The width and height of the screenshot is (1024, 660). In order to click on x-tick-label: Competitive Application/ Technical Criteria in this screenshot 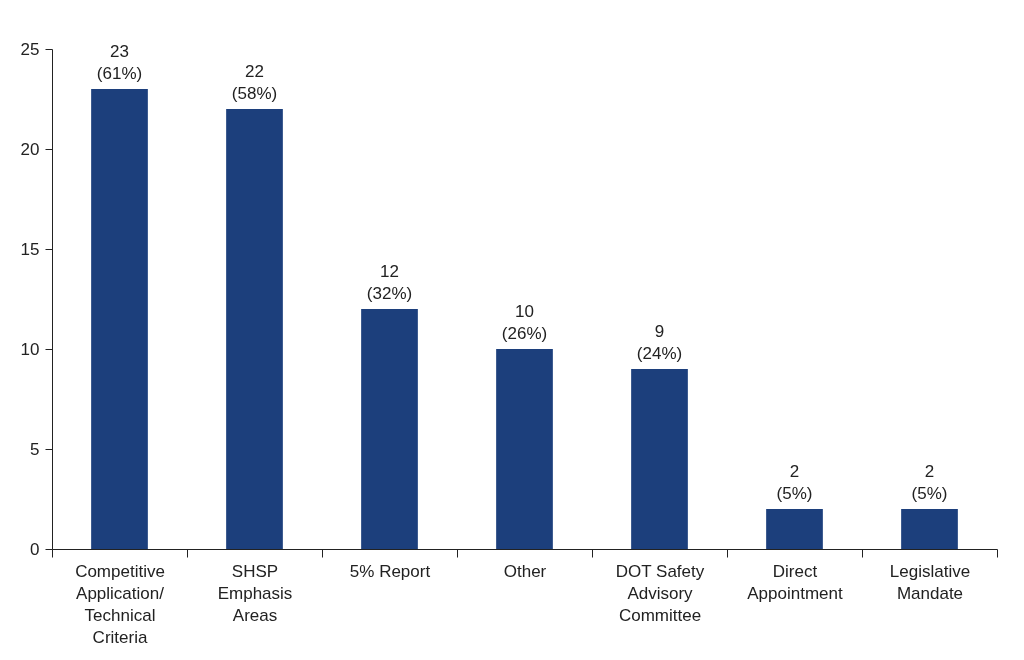, I will do `click(120, 604)`.